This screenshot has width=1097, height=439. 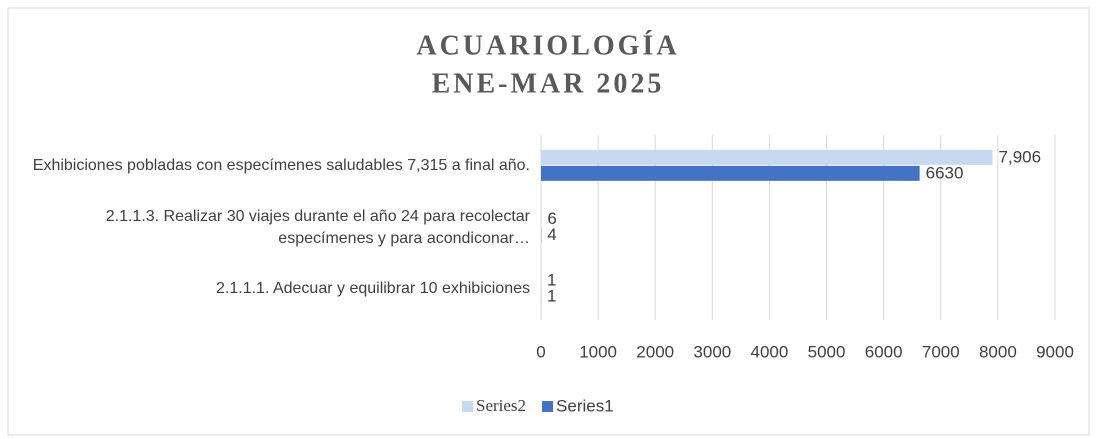 What do you see at coordinates (598, 351) in the screenshot?
I see `x-tick-label: 1000` at bounding box center [598, 351].